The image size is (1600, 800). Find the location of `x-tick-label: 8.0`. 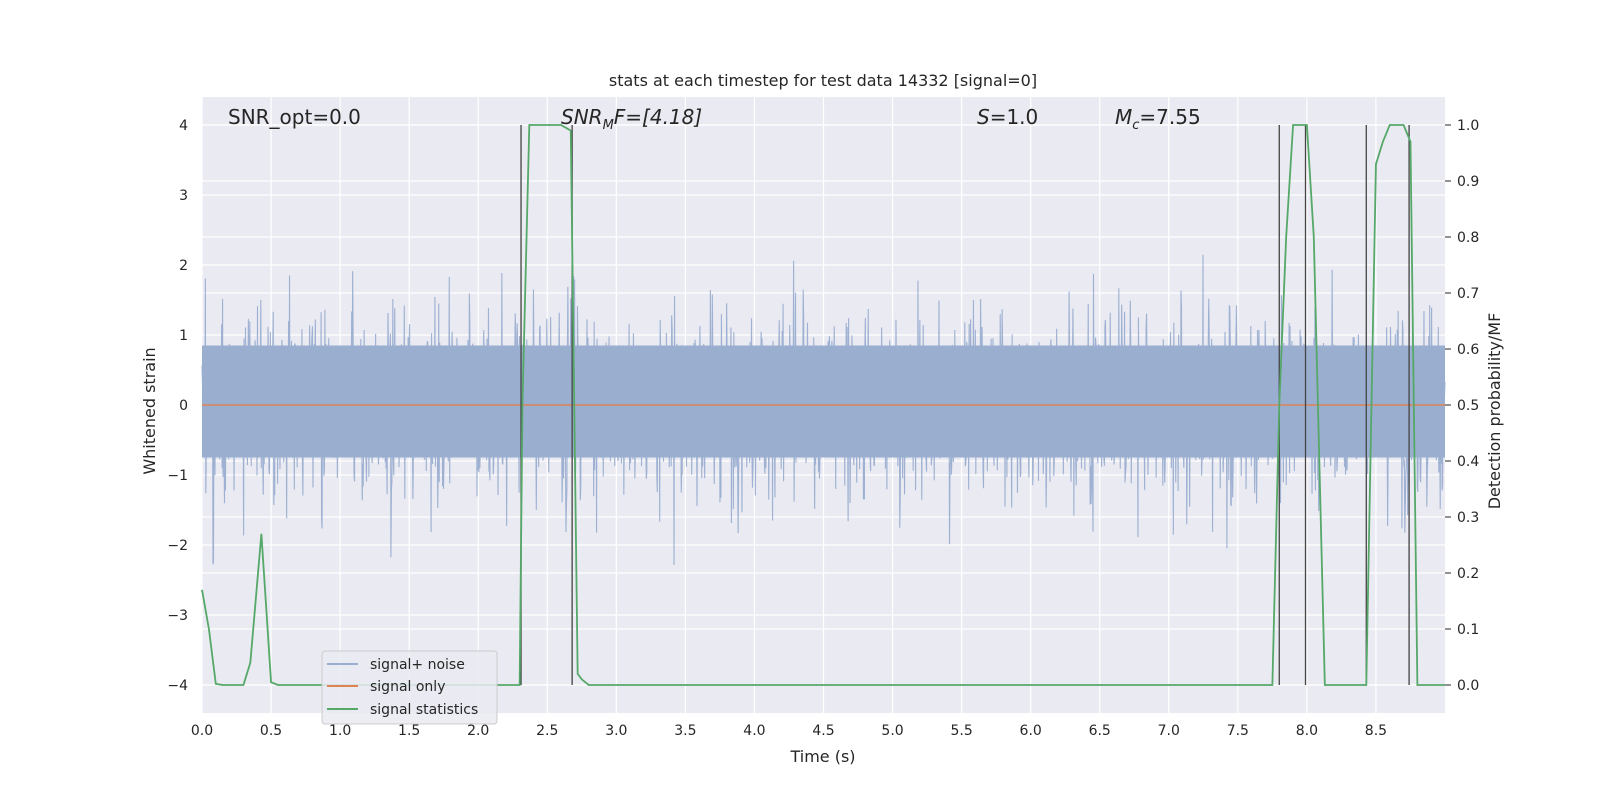

x-tick-label: 8.0 is located at coordinates (1307, 731).